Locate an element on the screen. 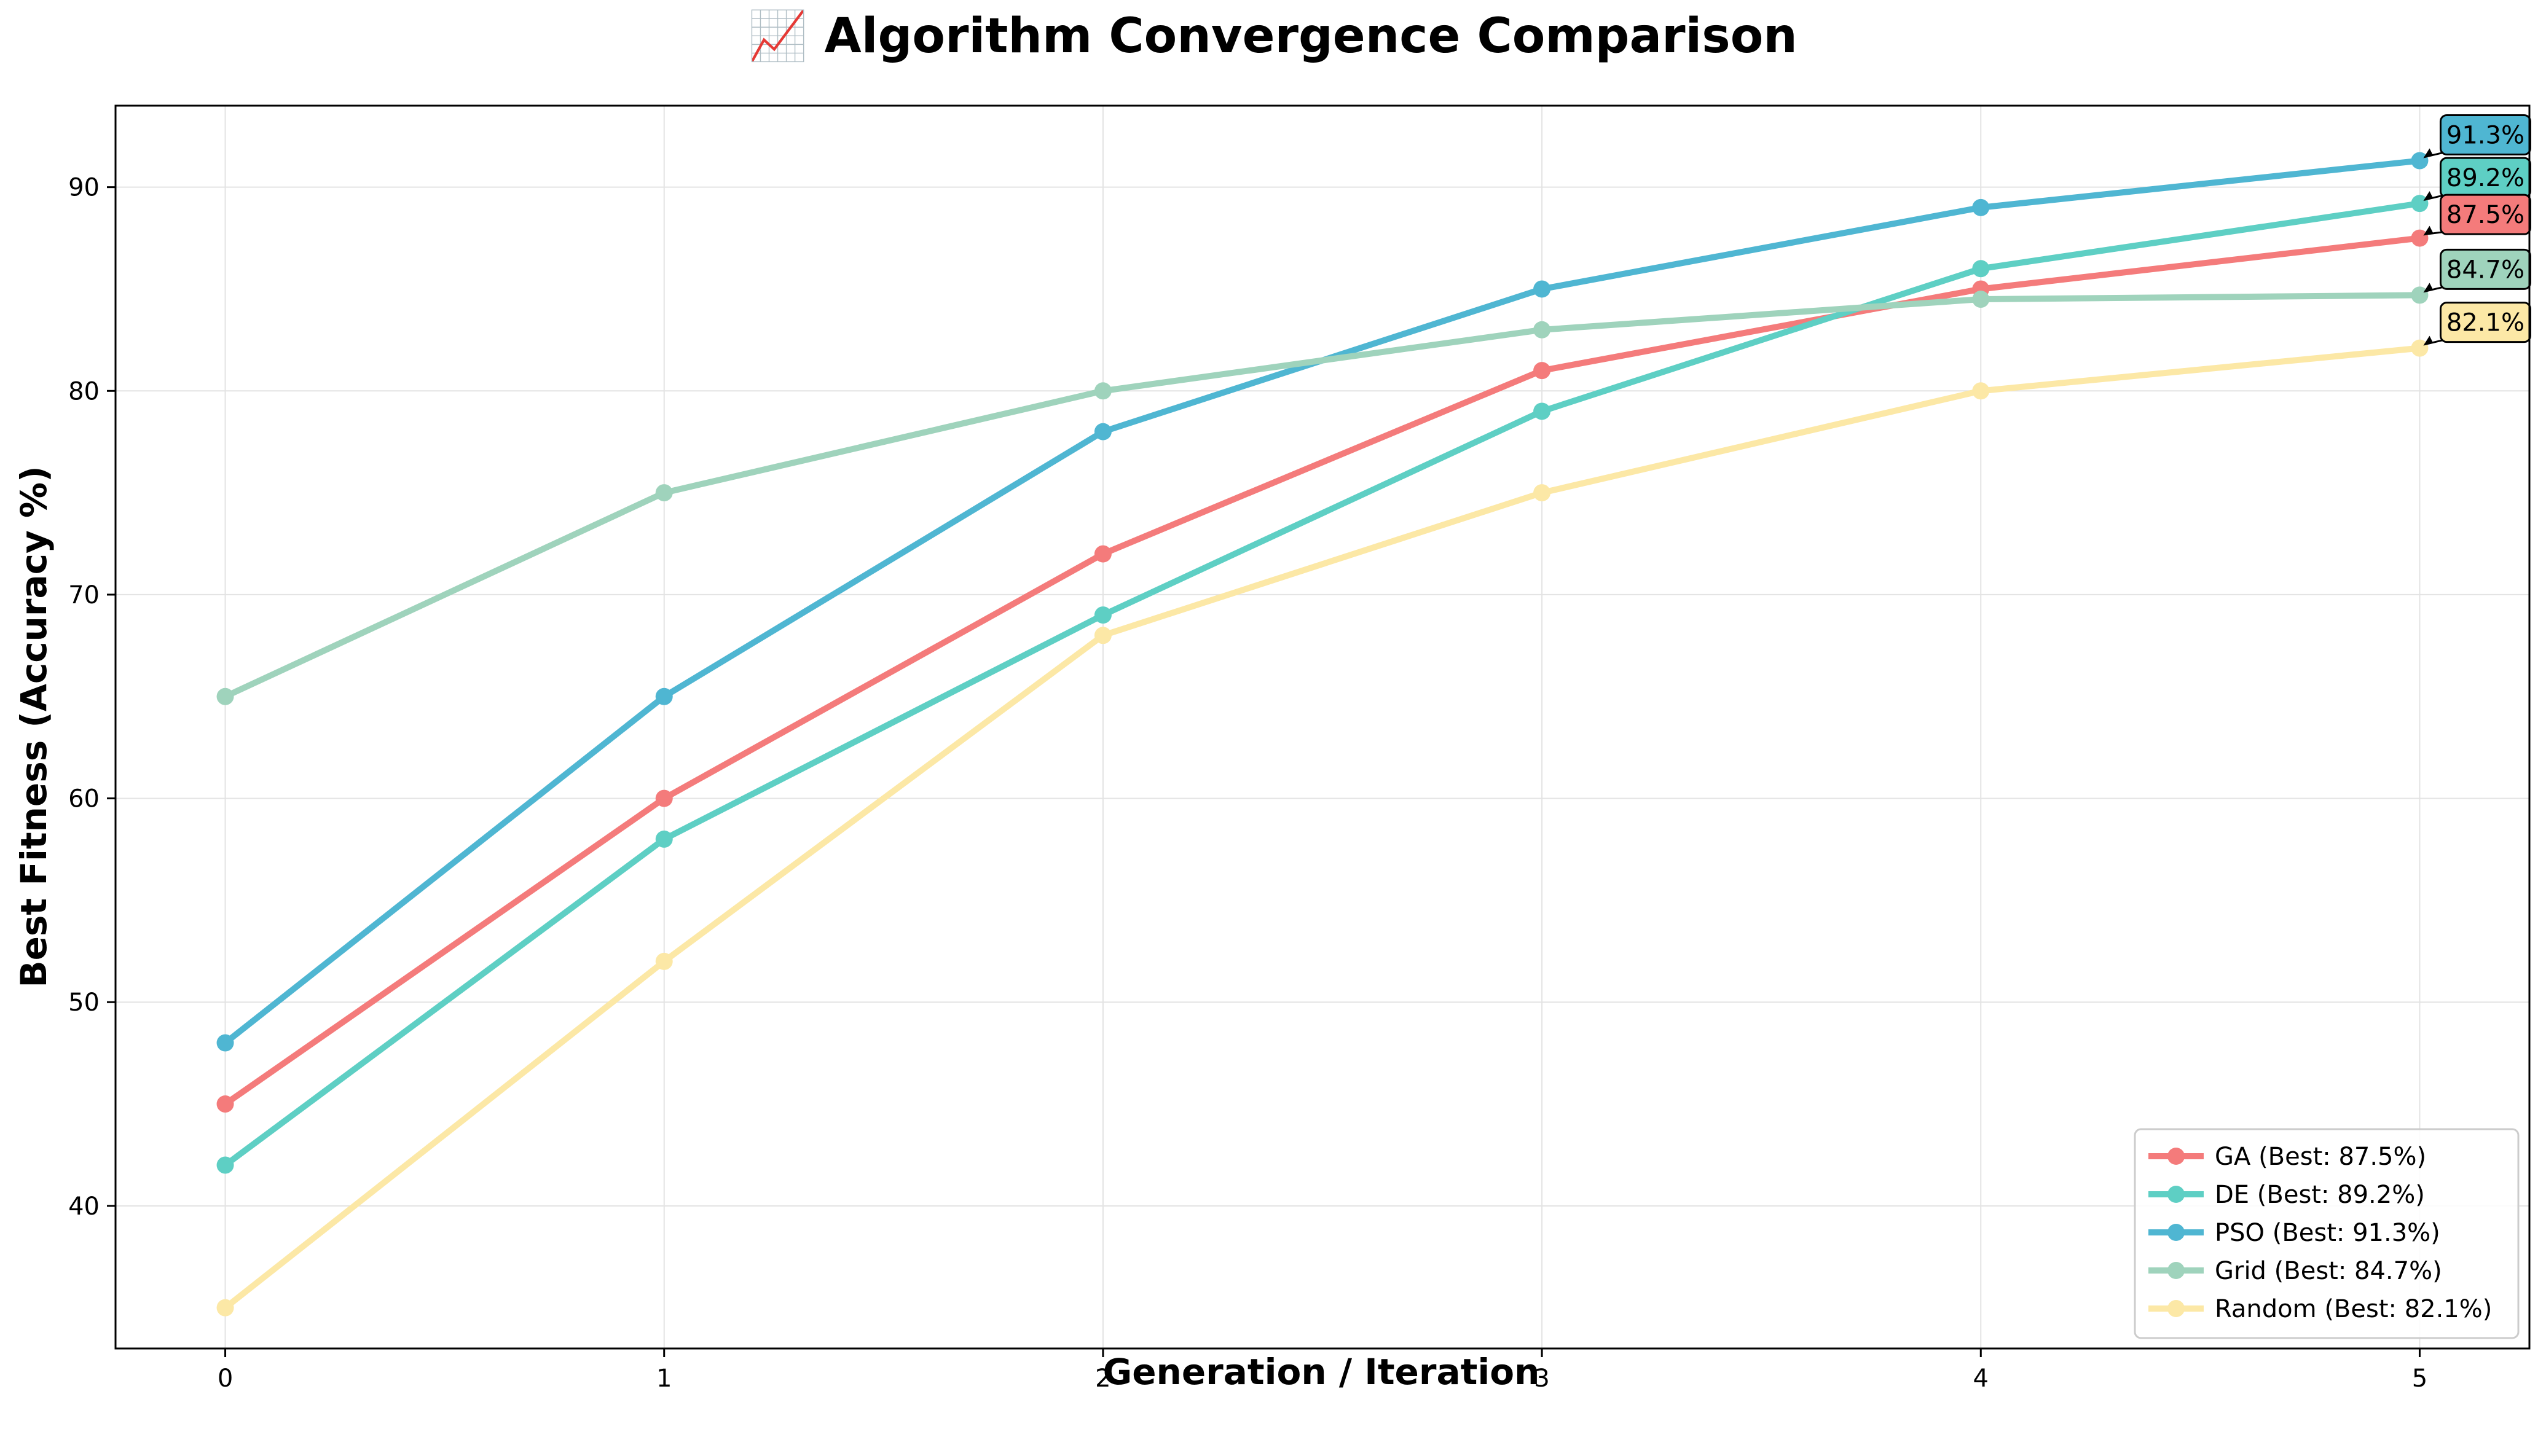 The height and width of the screenshot is (1456, 2546). legend-label: PSO (Best: 91.3%) is located at coordinates (2327, 1233).